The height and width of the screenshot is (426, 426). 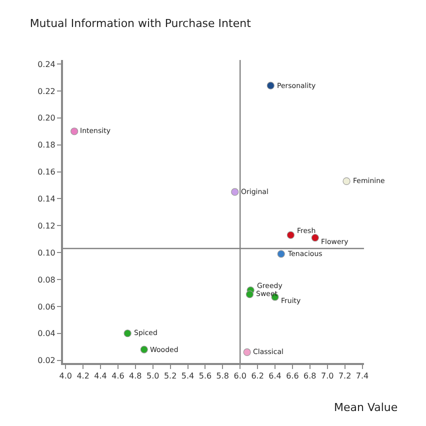 What do you see at coordinates (205, 376) in the screenshot?
I see `x-tick-label: 5.6` at bounding box center [205, 376].